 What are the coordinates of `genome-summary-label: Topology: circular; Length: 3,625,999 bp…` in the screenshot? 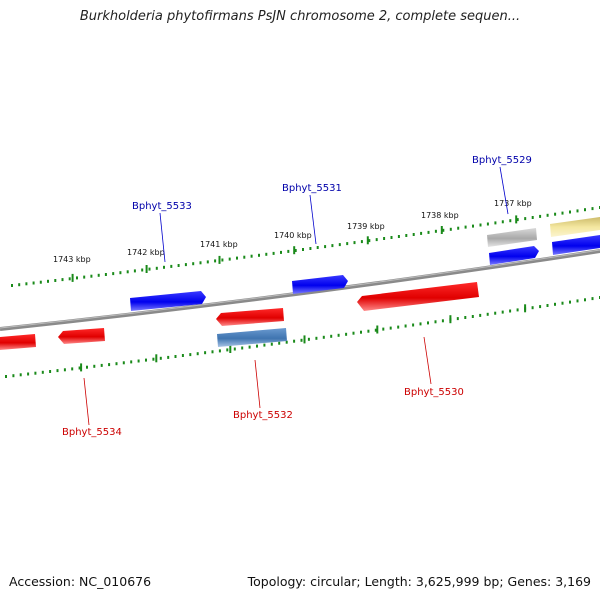 It's located at (419, 581).